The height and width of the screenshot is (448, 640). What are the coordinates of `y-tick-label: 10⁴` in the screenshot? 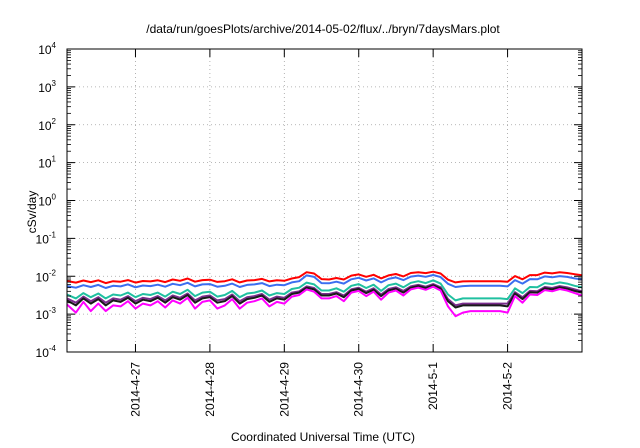 It's located at (47, 49).